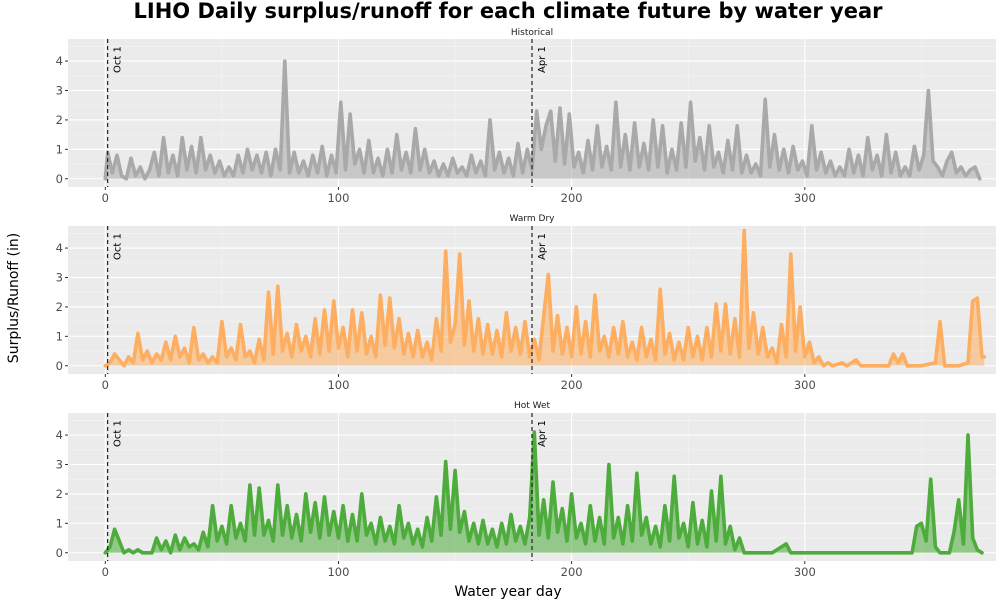  Describe the element at coordinates (507, 592) in the screenshot. I see `x-axis-label: Water year day` at that location.